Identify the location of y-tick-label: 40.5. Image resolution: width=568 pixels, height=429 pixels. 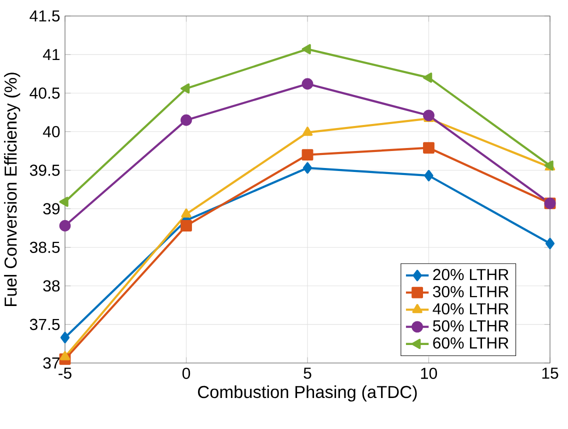
(45, 93).